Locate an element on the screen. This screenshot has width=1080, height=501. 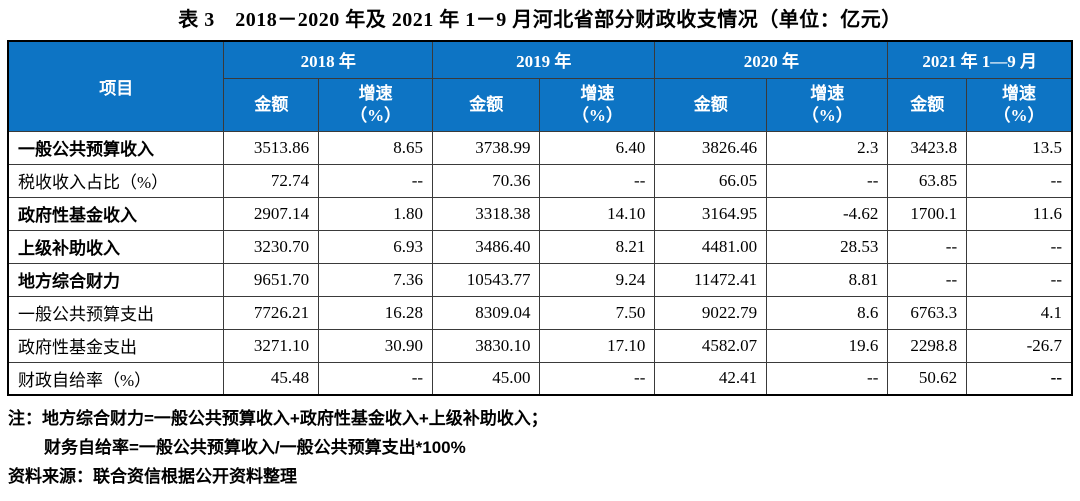
row-label: 财政自给率（%） is located at coordinates (116, 378).